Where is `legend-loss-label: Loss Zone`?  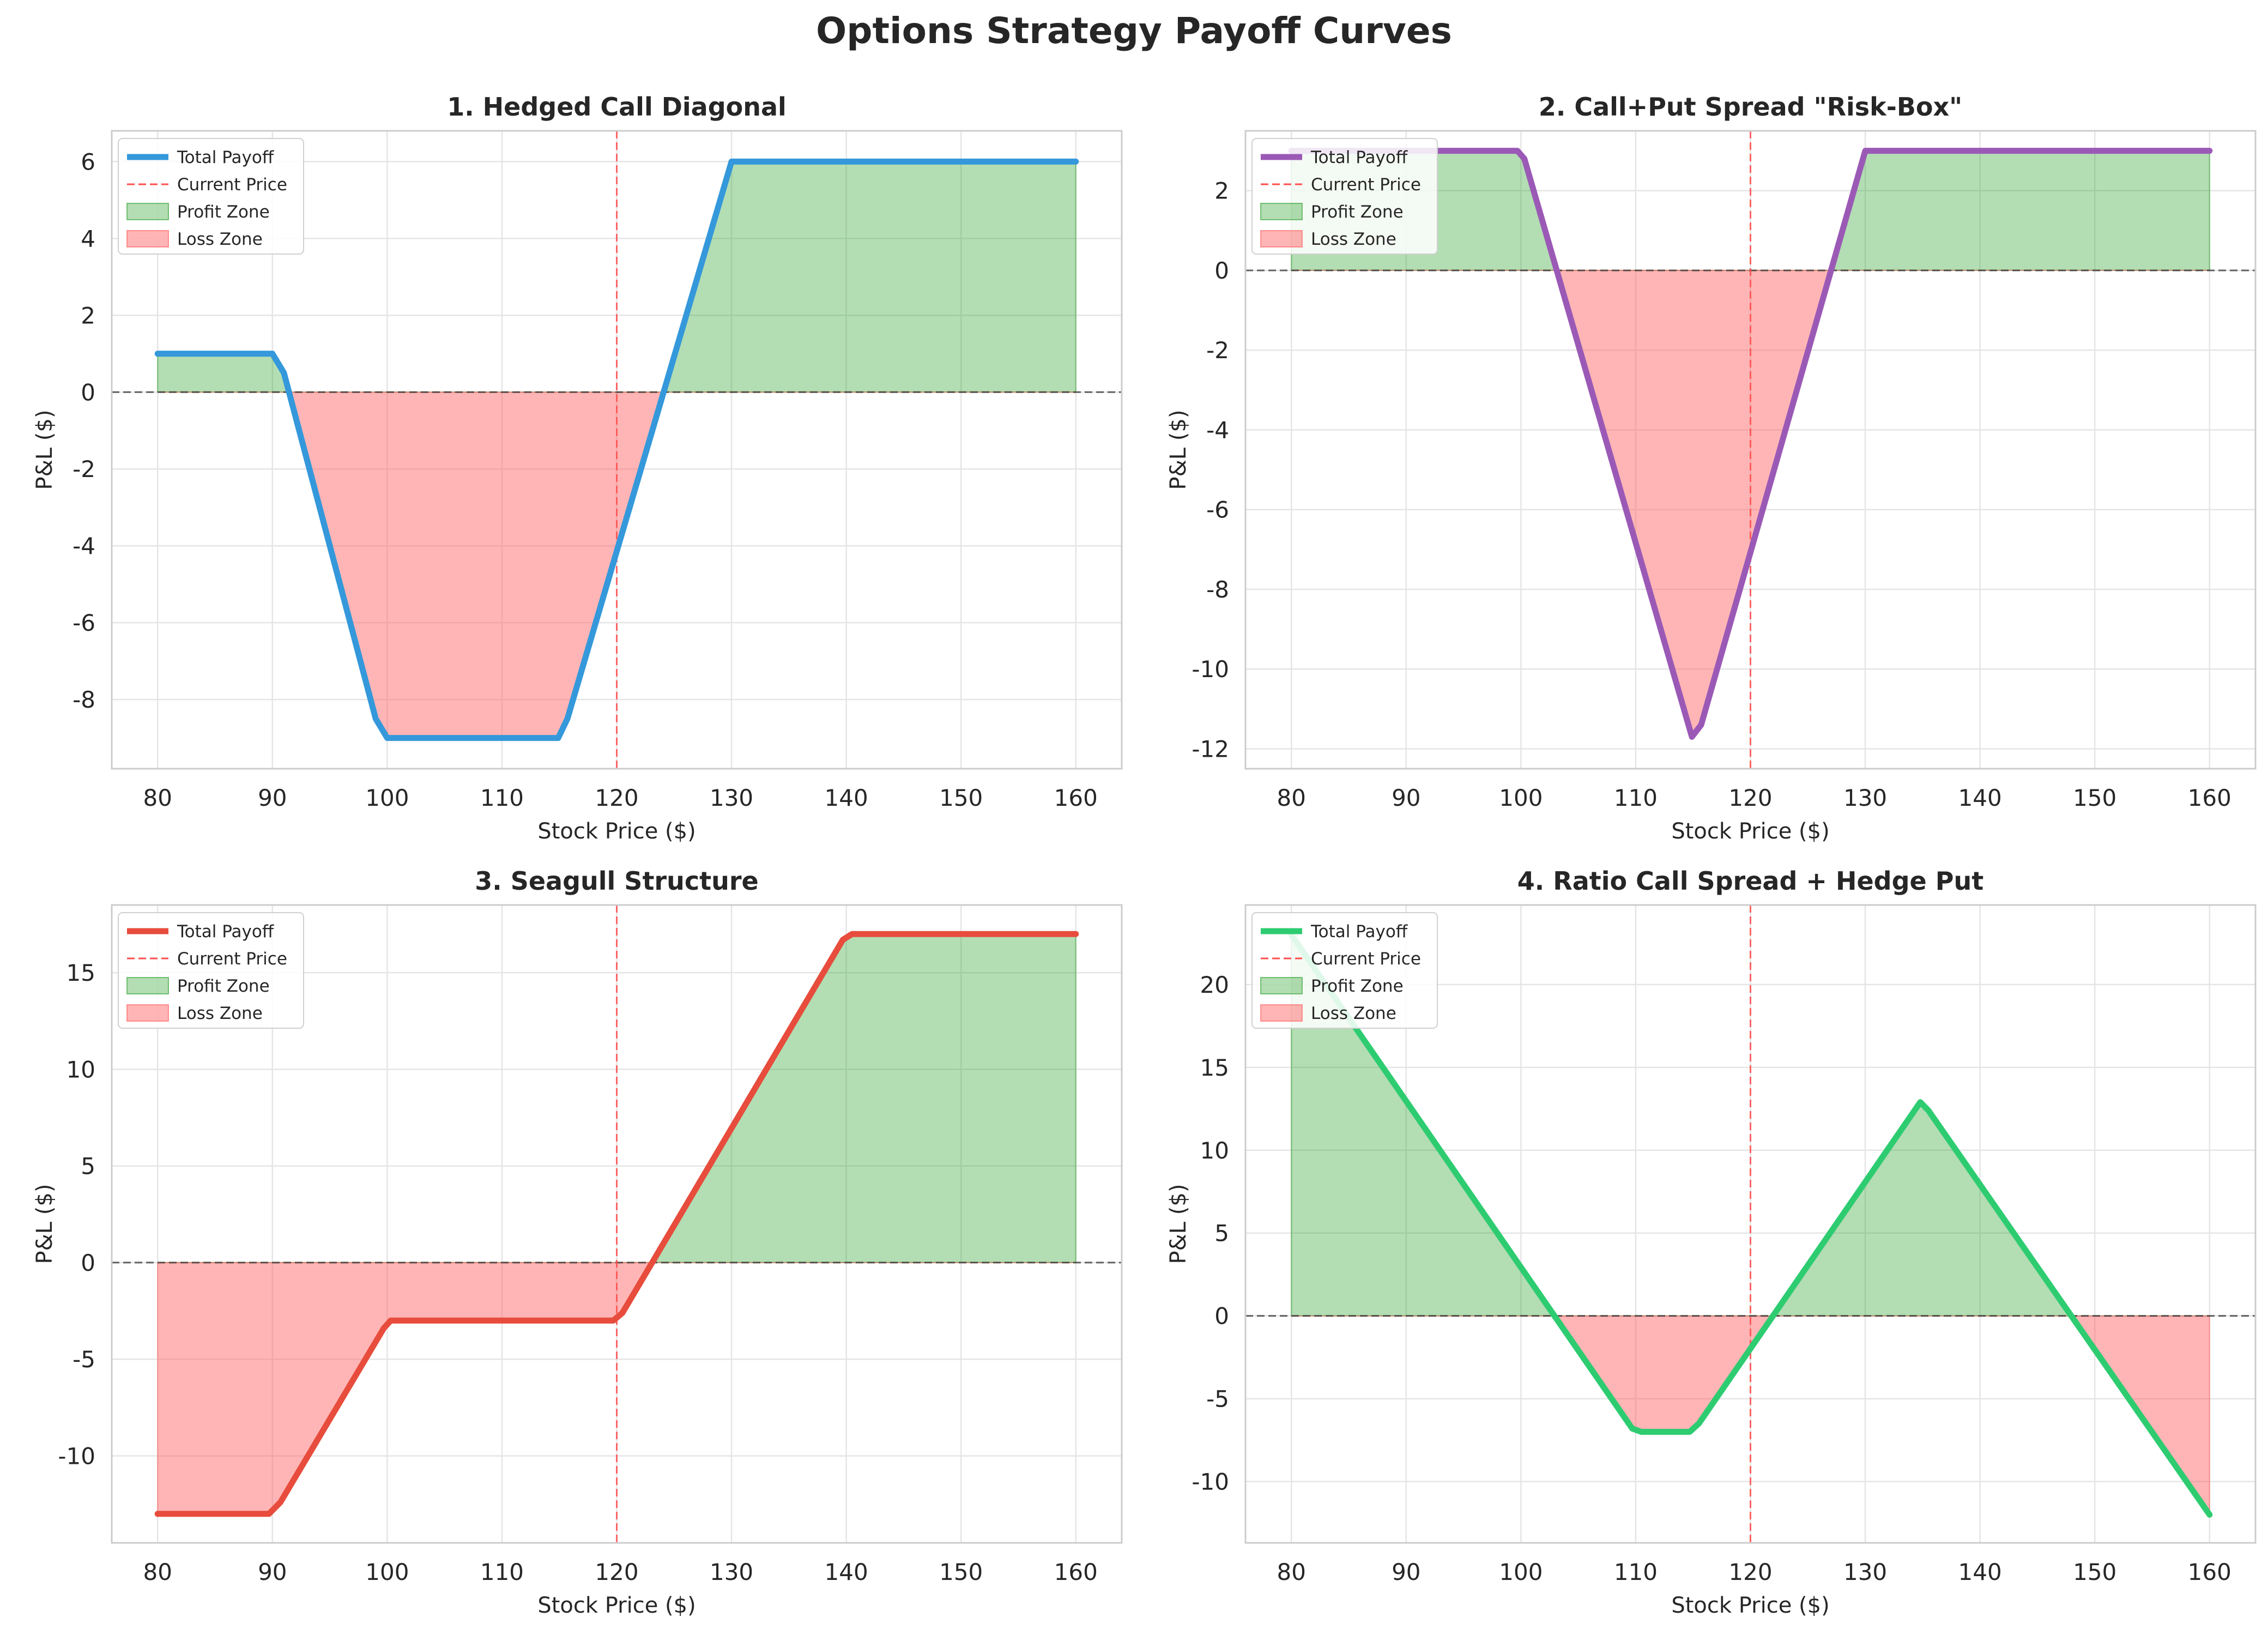
legend-loss-label: Loss Zone is located at coordinates (1353, 239).